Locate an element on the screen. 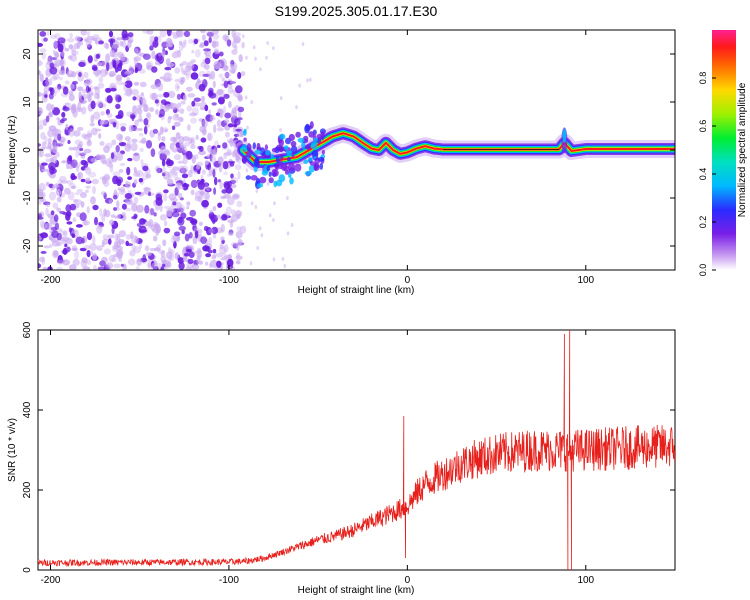  snr-ytick-label: 600 is located at coordinates (27, 329).